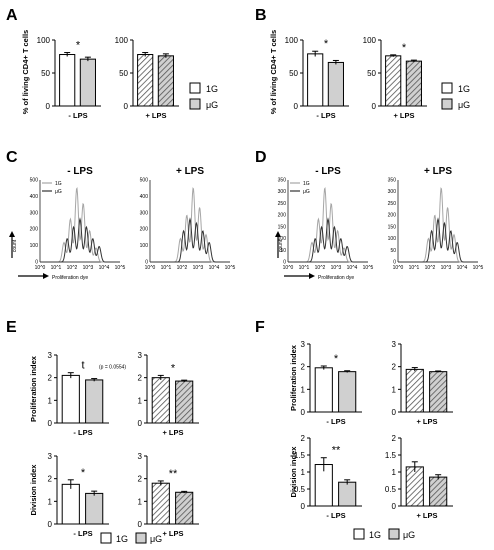 This screenshot has width=494, height=550. What do you see at coordinates (347, 392) in the screenshot?
I see `panel-f-row-1-plot-1-bar-ug` at bounding box center [347, 392].